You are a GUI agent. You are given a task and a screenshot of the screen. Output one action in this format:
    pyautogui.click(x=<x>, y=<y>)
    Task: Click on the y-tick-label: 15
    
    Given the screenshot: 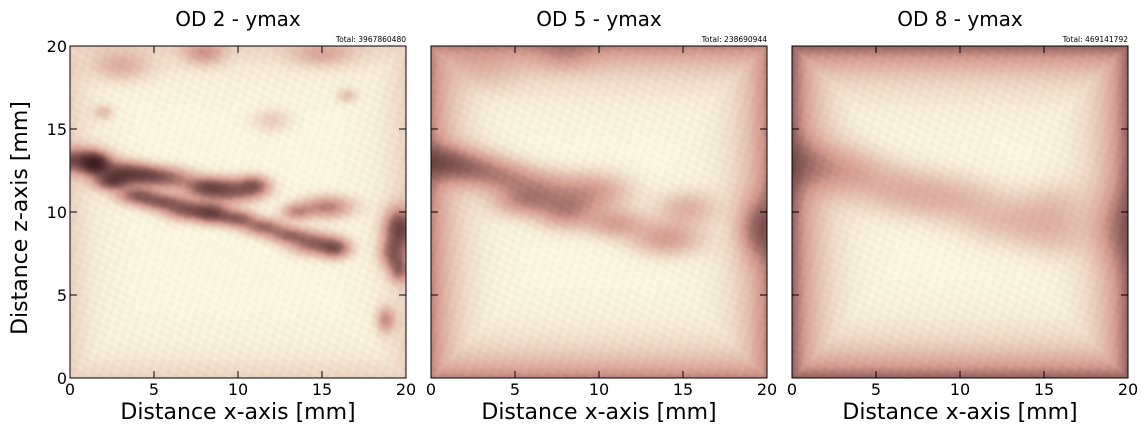 What is the action you would take?
    pyautogui.click(x=57, y=129)
    